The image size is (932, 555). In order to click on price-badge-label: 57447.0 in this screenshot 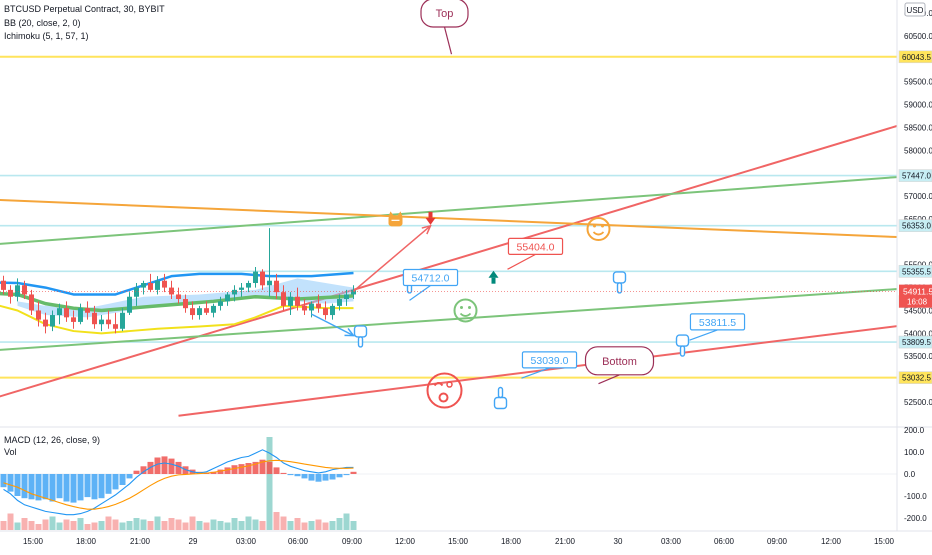, I will do `click(916, 176)`.